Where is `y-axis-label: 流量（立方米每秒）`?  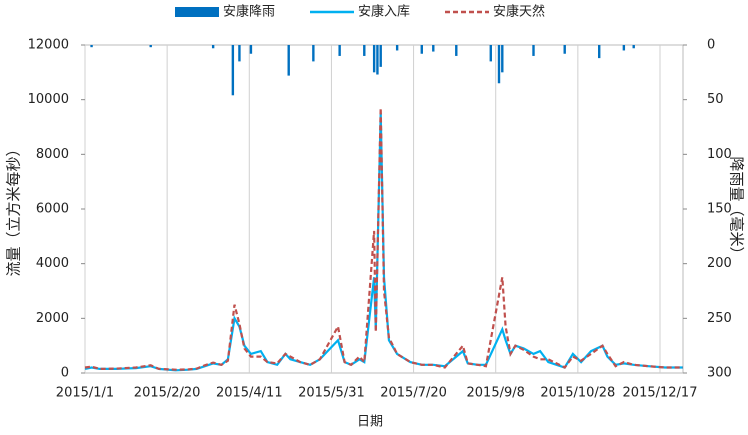 y-axis-label: 流量（立方米每秒） is located at coordinates (14, 208).